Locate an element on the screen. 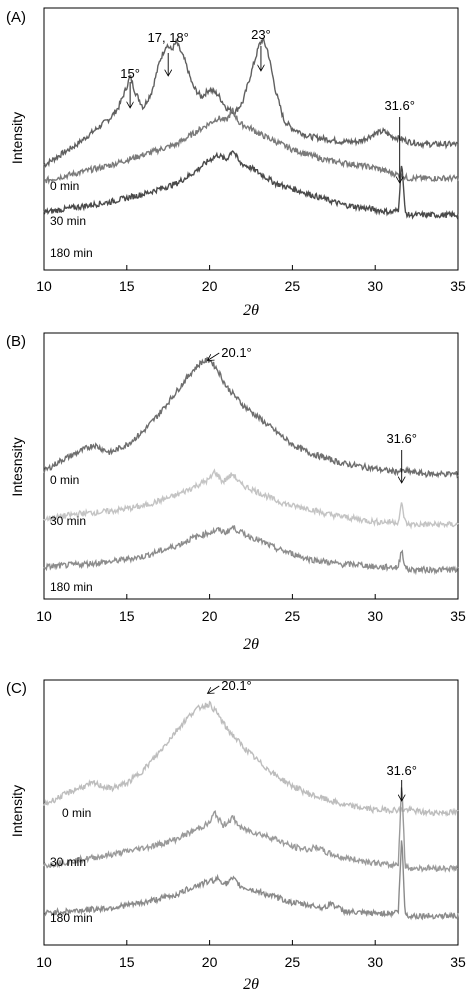  peak-annotation: 23° is located at coordinates (261, 34).